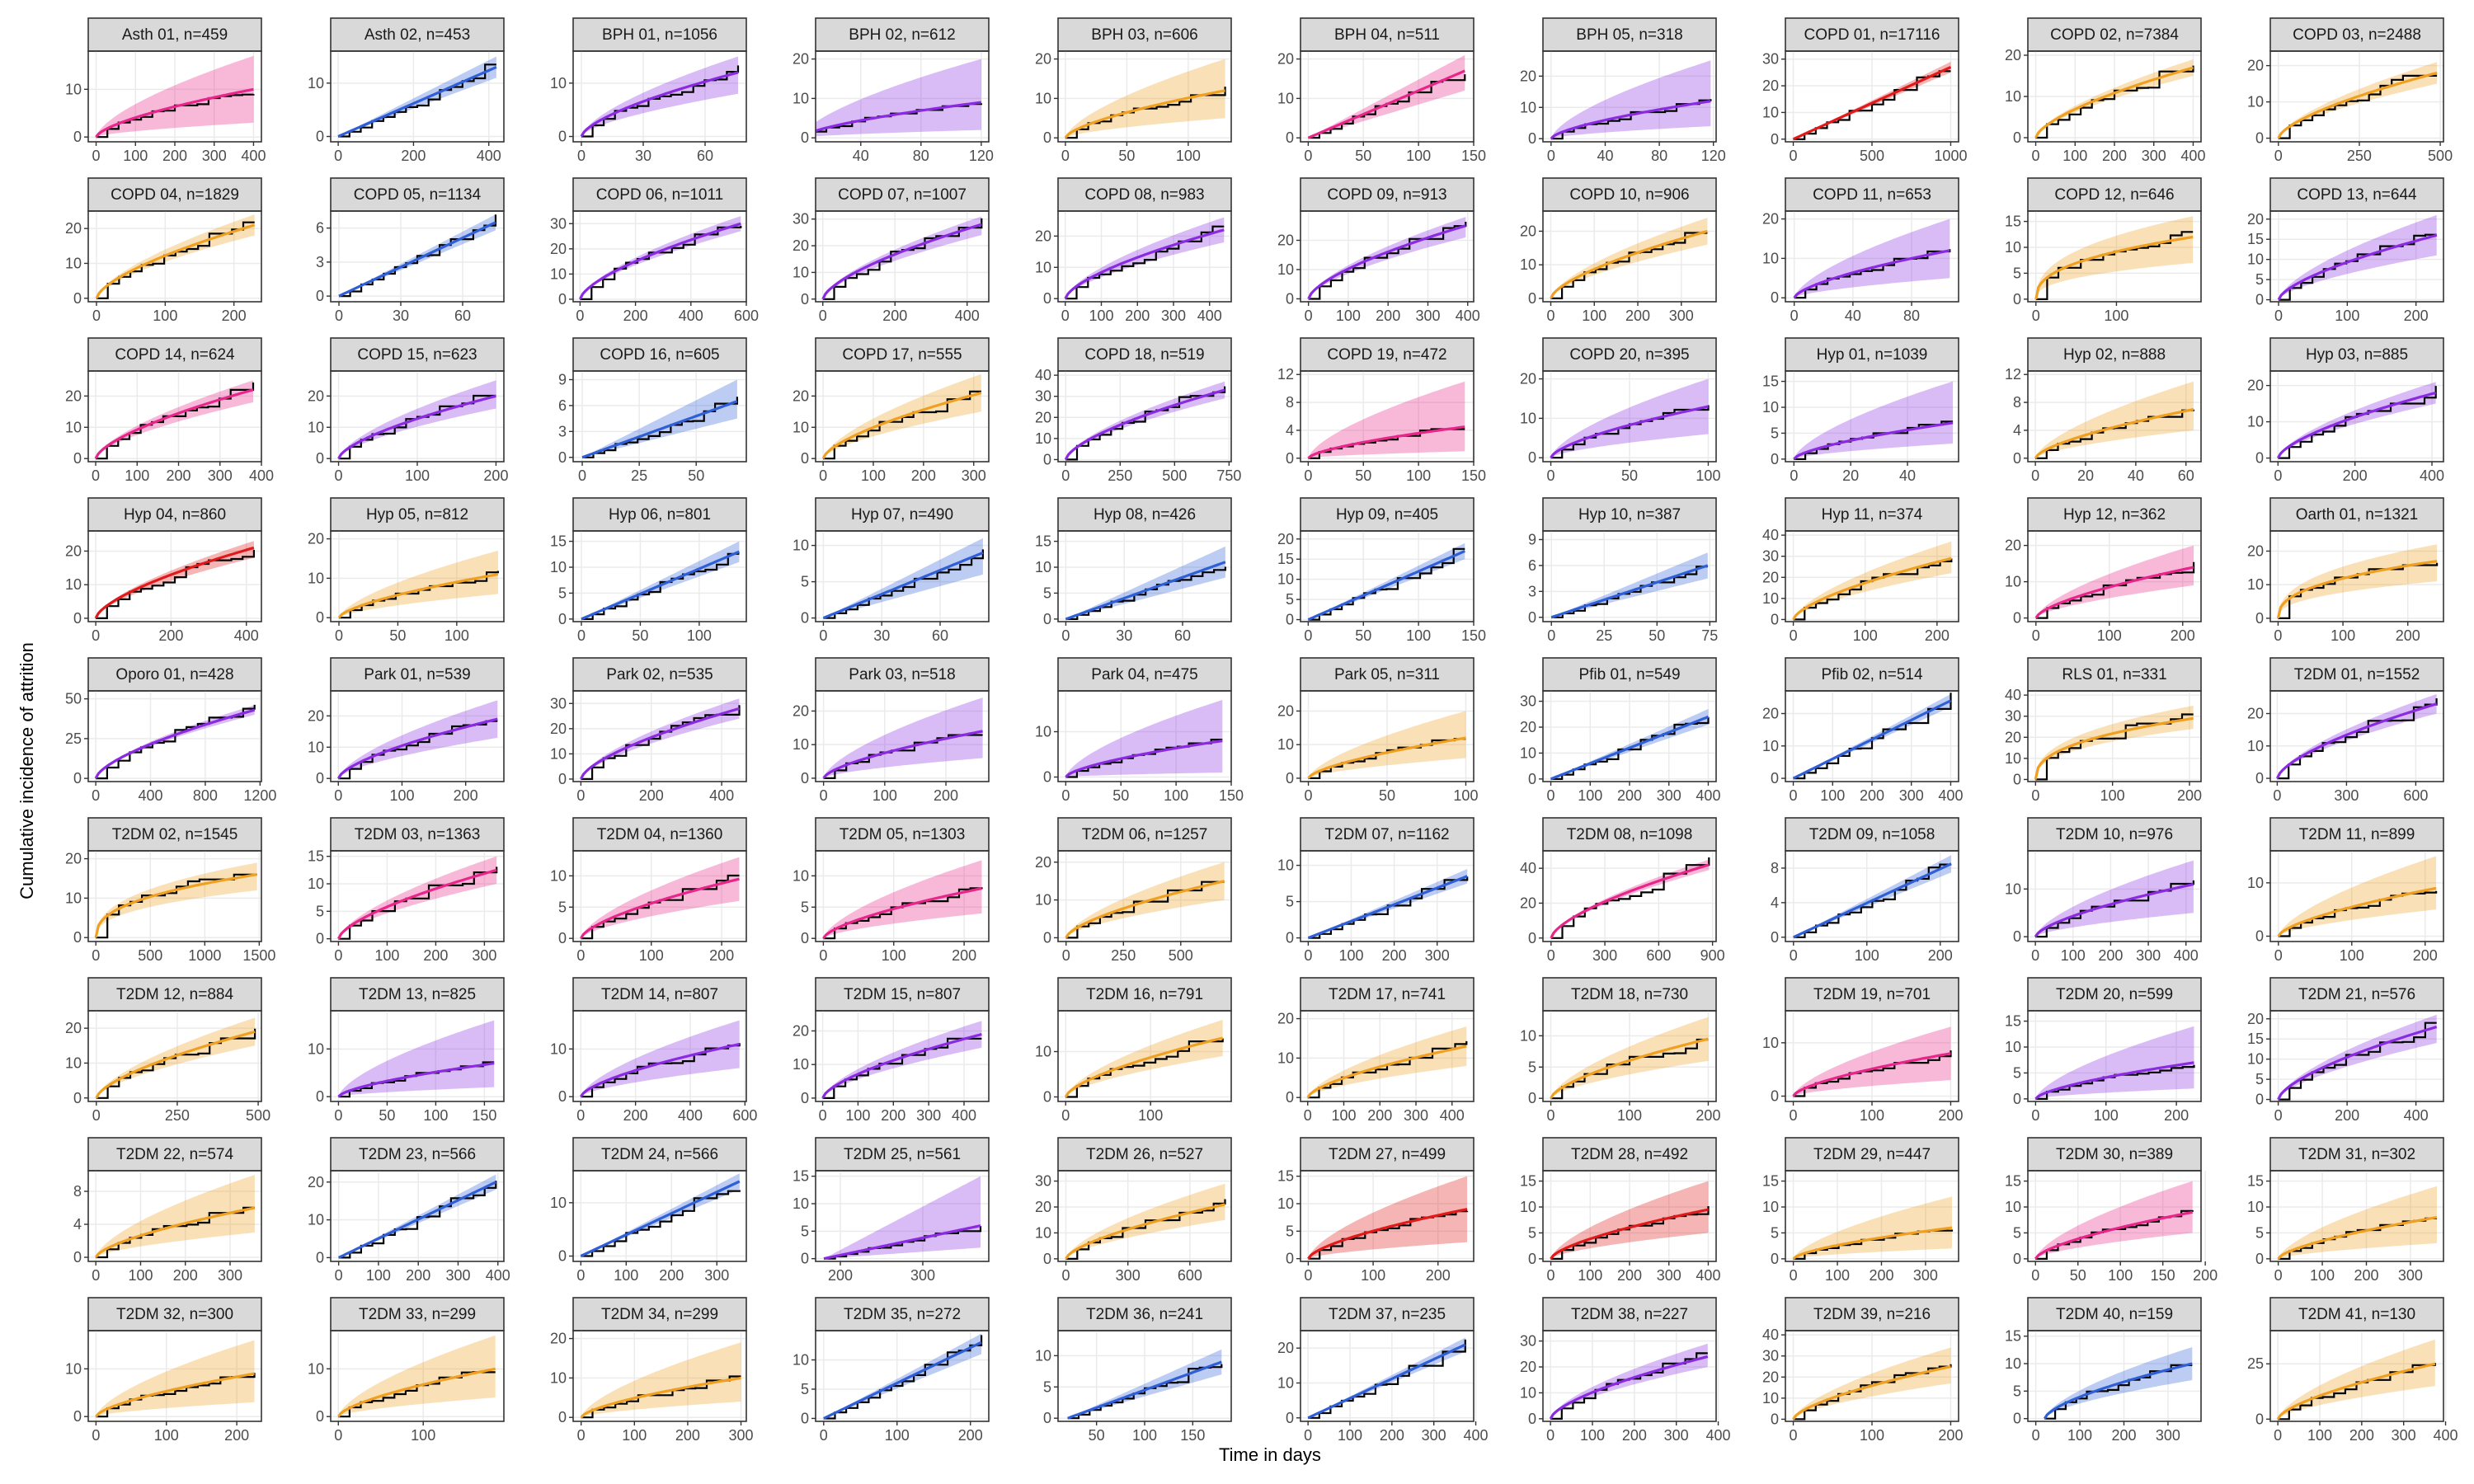  What do you see at coordinates (1144, 674) in the screenshot?
I see `facet-title: Park 04, n=475` at bounding box center [1144, 674].